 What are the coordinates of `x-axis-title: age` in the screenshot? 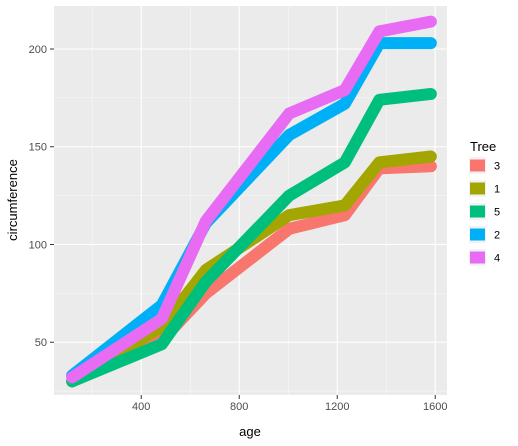 It's located at (250, 431).